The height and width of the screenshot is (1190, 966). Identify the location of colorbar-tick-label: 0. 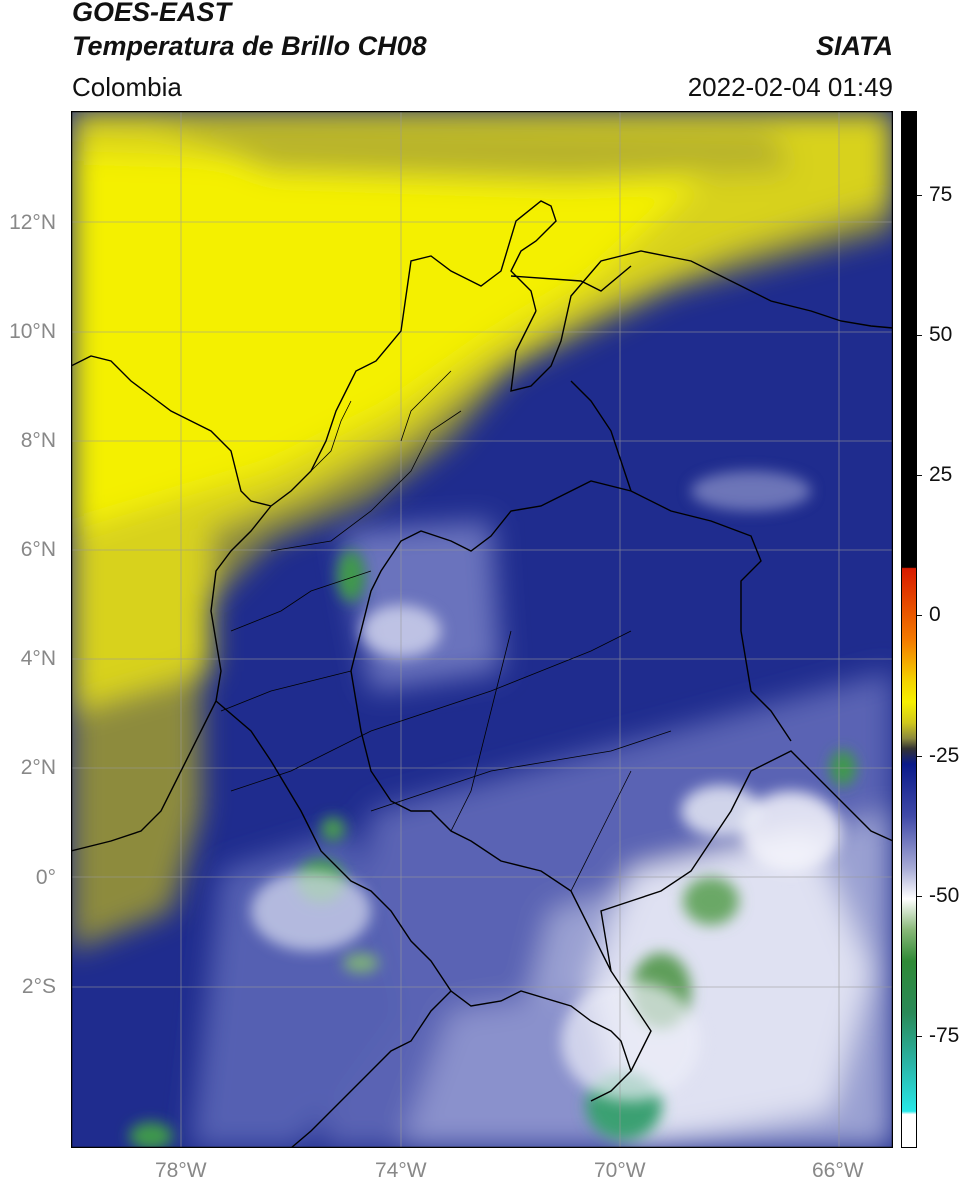
(935, 614).